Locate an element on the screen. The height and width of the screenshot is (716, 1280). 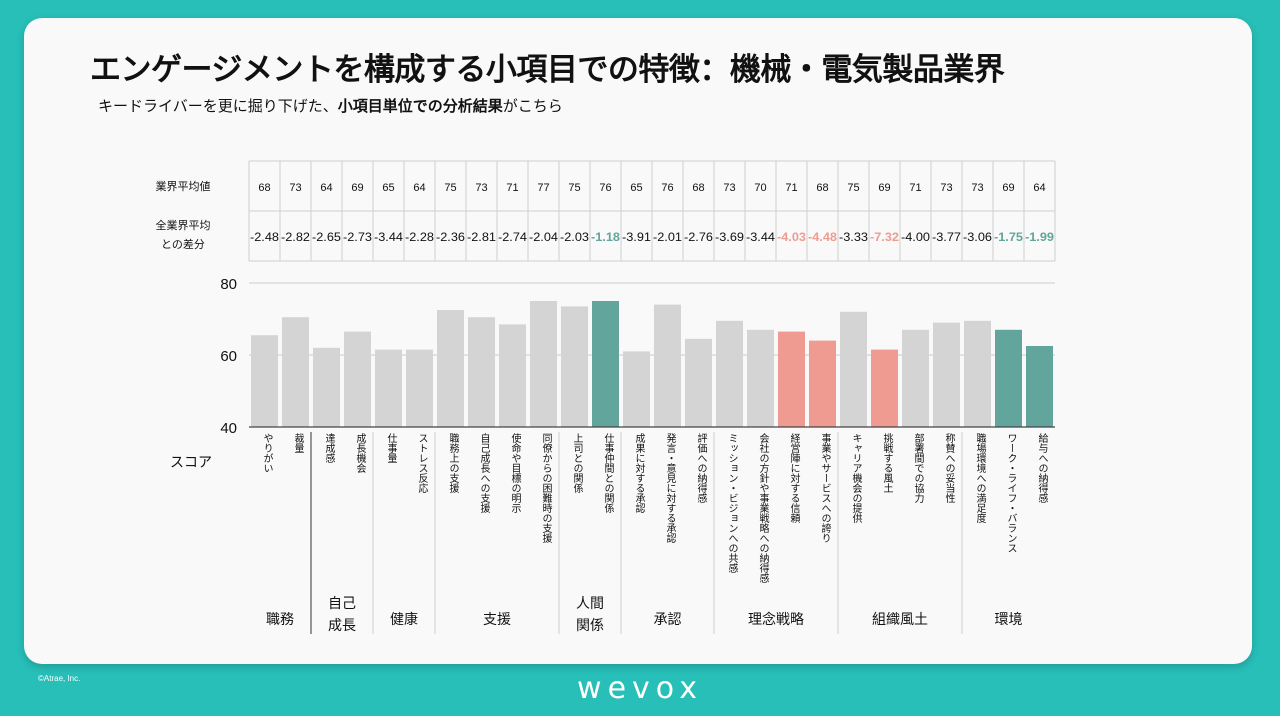
industry-avg-value: 65 is located at coordinates (636, 188).